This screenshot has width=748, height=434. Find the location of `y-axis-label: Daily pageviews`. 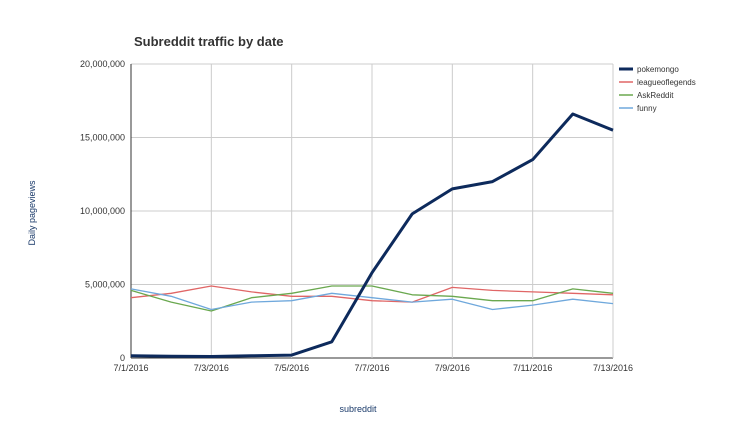

y-axis-label: Daily pageviews is located at coordinates (32, 213).